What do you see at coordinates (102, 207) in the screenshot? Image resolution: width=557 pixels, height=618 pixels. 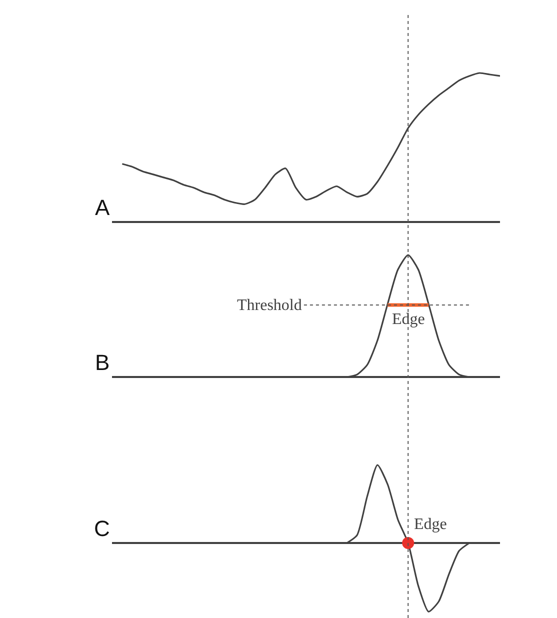 I see `text: A` at bounding box center [102, 207].